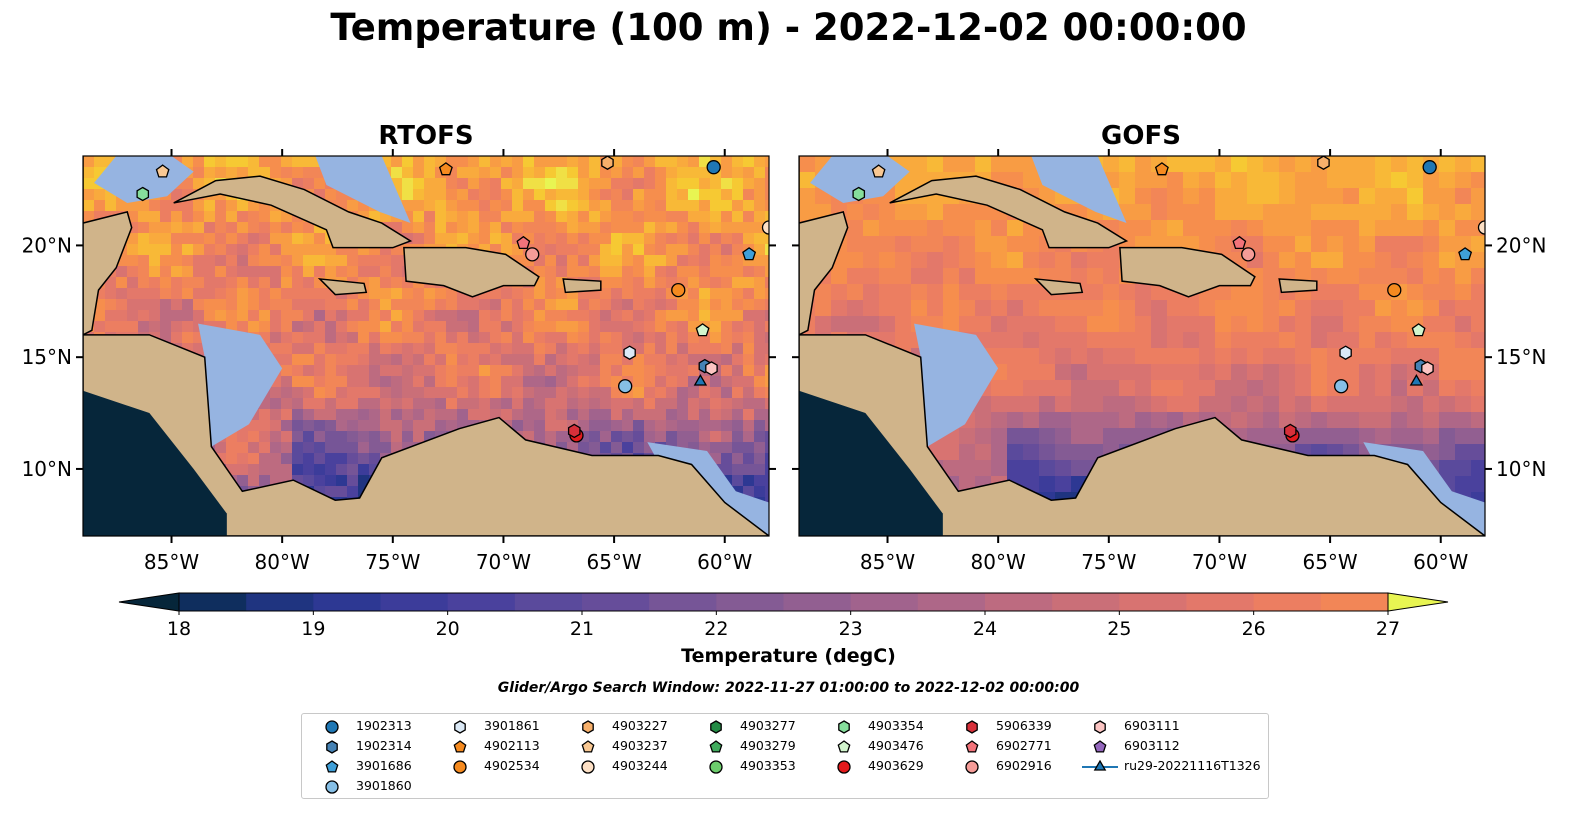 Image resolution: width=1577 pixels, height=827 pixels. What do you see at coordinates (1192, 765) in the screenshot?
I see `legend-label: ru29-20221116T1326` at bounding box center [1192, 765].